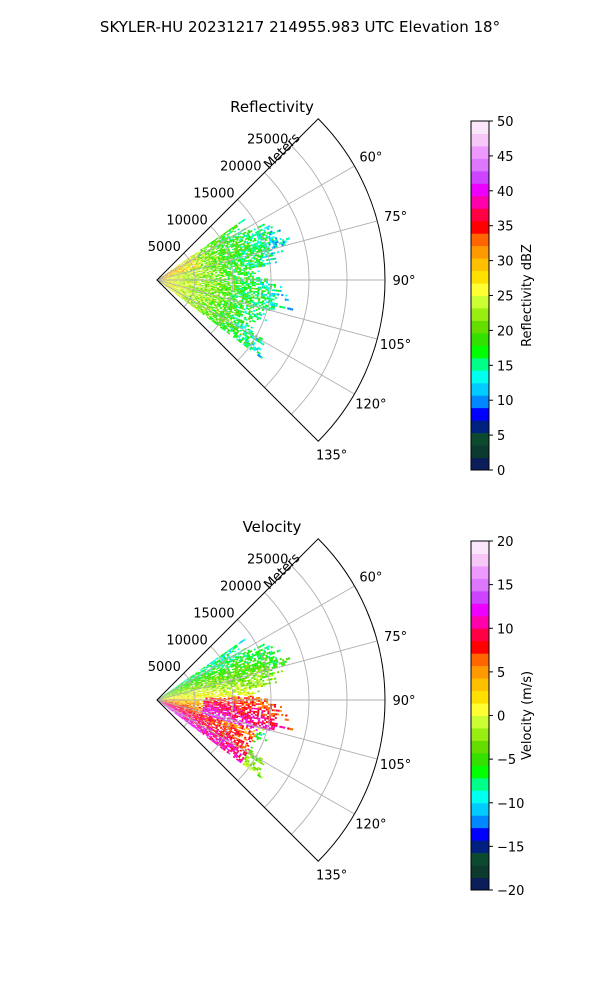 This screenshot has height=1000, width=600. What do you see at coordinates (403, 701) in the screenshot?
I see `azimuth-tick-label: 90°` at bounding box center [403, 701].